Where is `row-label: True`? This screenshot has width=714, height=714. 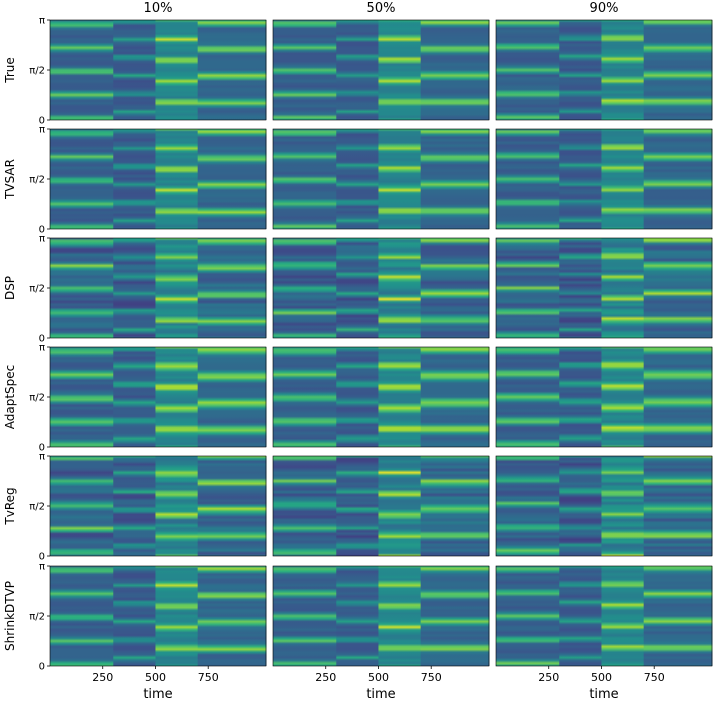 row-label: True is located at coordinates (10, 70).